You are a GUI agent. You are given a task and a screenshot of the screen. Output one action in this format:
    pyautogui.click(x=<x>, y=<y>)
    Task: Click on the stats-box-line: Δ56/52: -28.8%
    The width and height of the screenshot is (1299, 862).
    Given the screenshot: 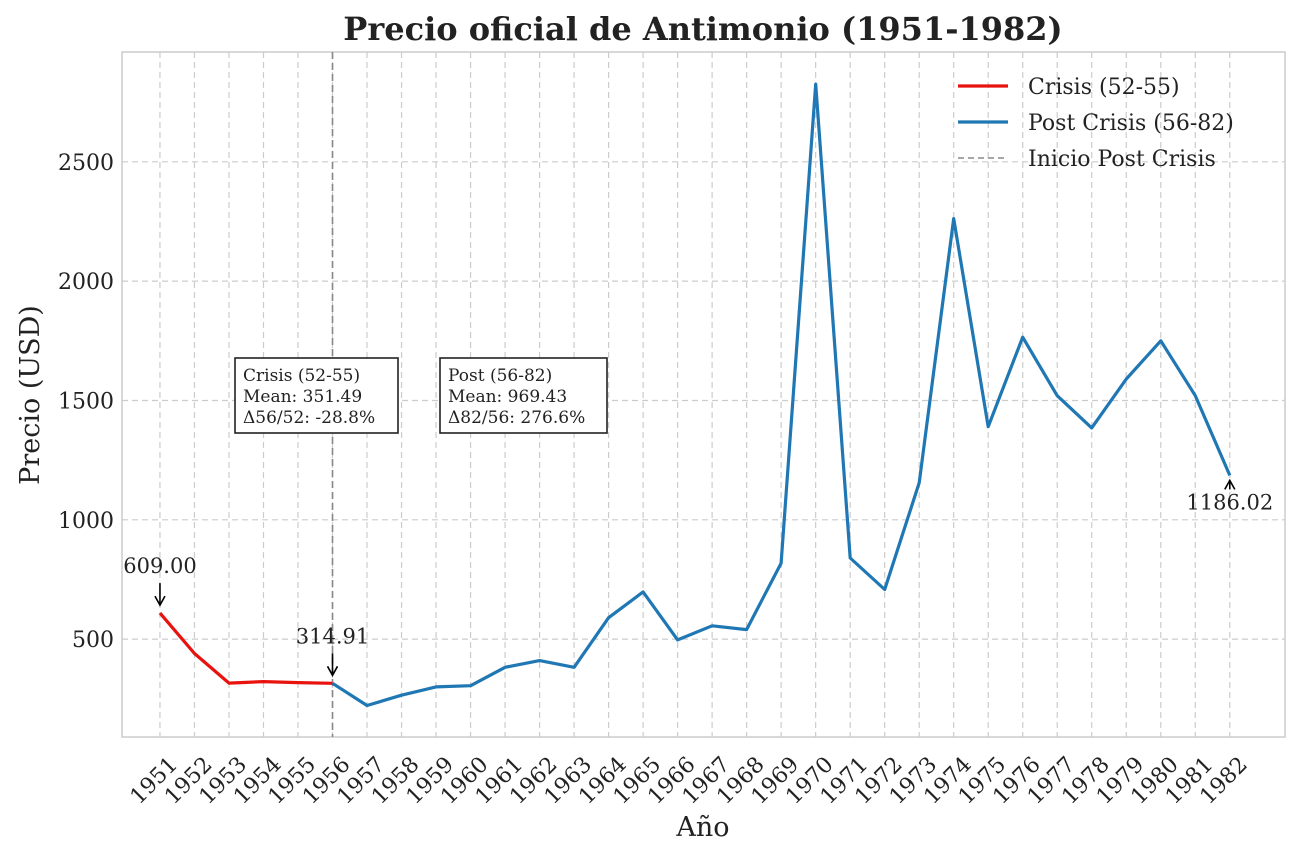 What is the action you would take?
    pyautogui.click(x=309, y=418)
    